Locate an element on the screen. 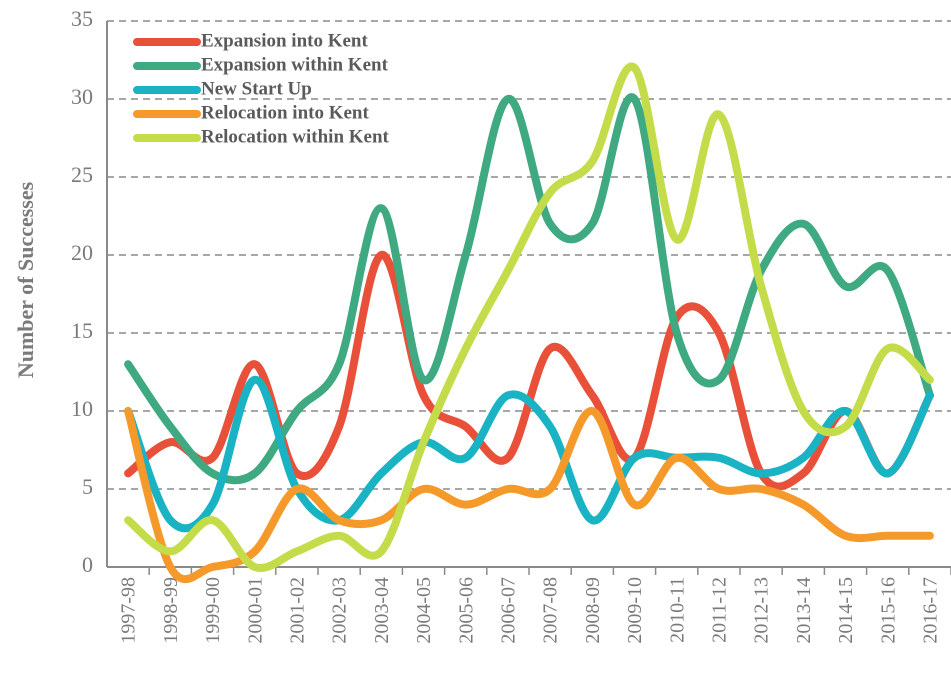 Image resolution: width=951 pixels, height=691 pixels. x-tick-label: 2007-08 is located at coordinates (551, 610).